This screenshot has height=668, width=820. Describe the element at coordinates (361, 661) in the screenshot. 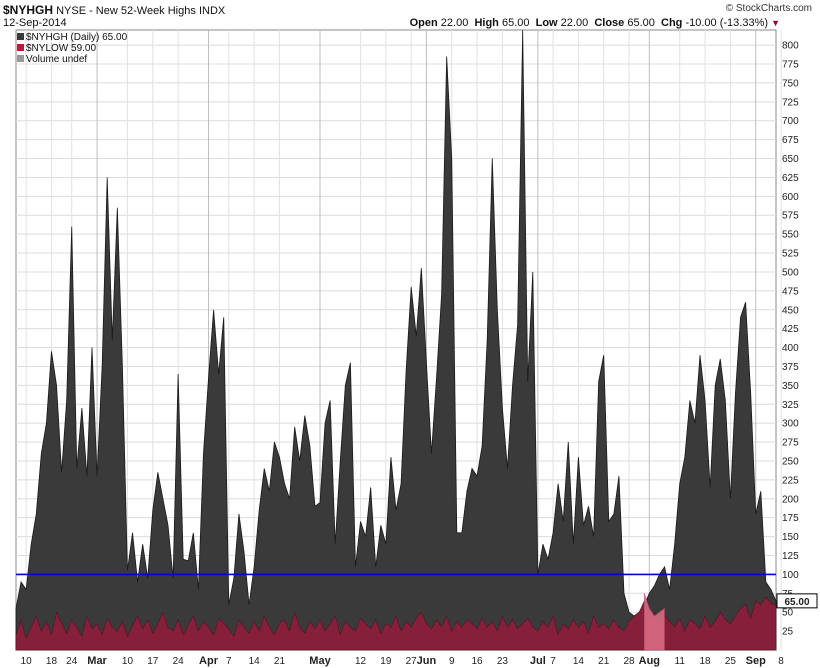

I see `x-tick-label: 12` at that location.